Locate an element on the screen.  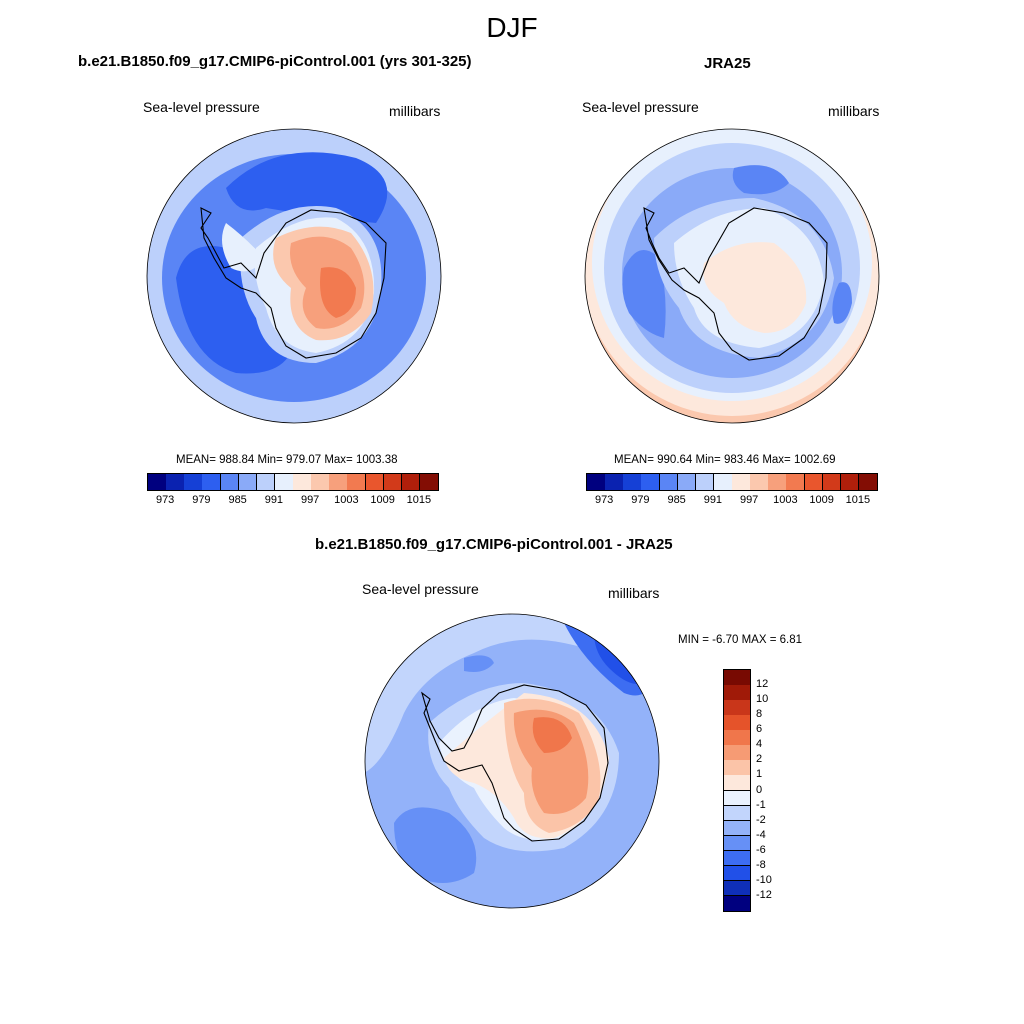
obs-field-low-west is located at coordinates (644, 294).